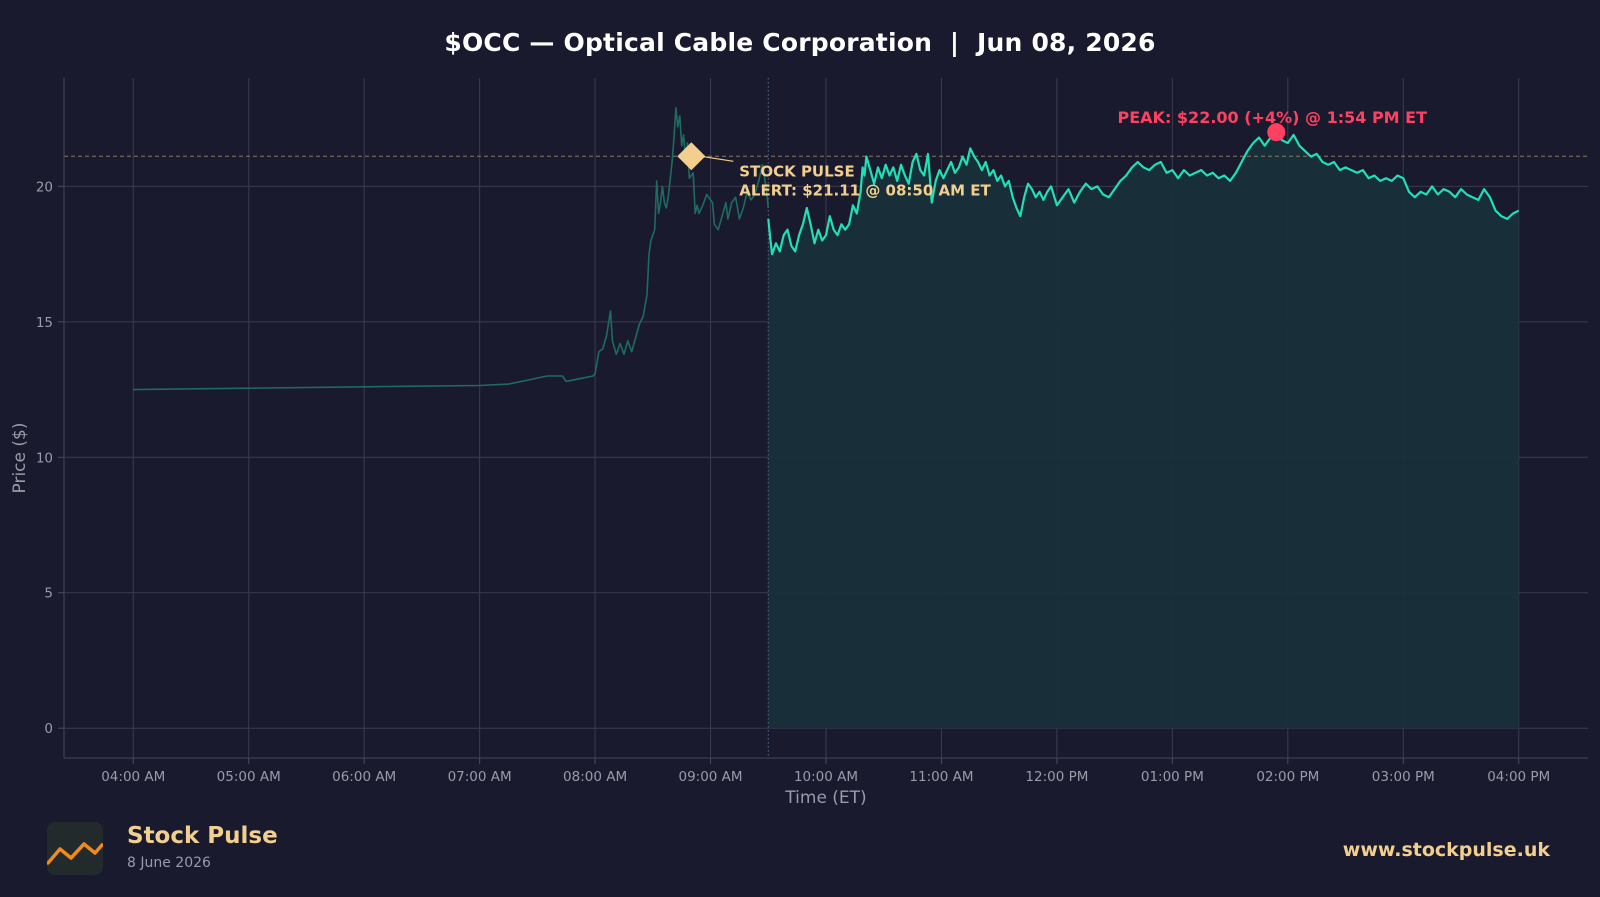 The height and width of the screenshot is (897, 1600). What do you see at coordinates (44, 323) in the screenshot?
I see `y-tick-label: 15` at bounding box center [44, 323].